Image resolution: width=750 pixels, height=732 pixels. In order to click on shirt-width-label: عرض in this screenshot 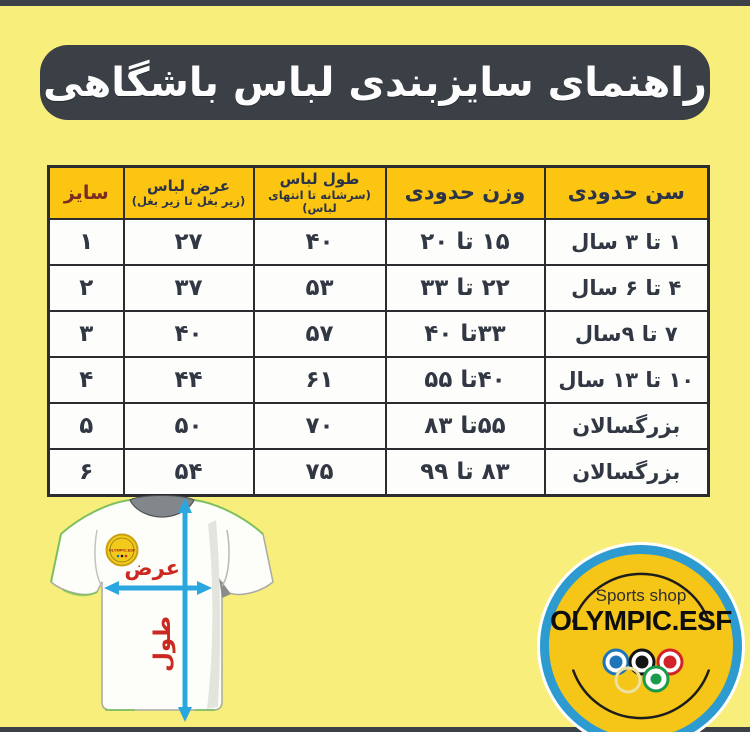, I will do `click(152, 568)`.